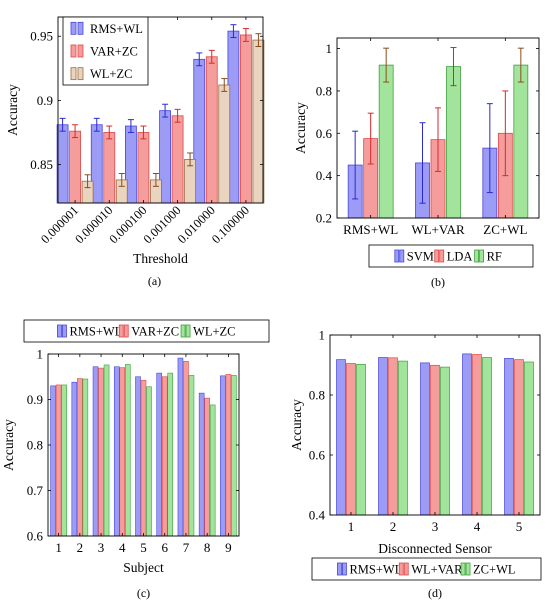 Image resolution: width=550 pixels, height=605 pixels. What do you see at coordinates (160, 258) in the screenshot?
I see `x-axis-label: Threshold` at bounding box center [160, 258].